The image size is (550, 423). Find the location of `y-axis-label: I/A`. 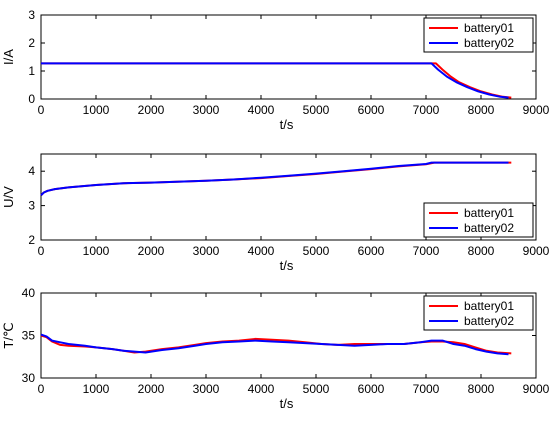

y-axis-label: I/A is located at coordinates (8, 57).